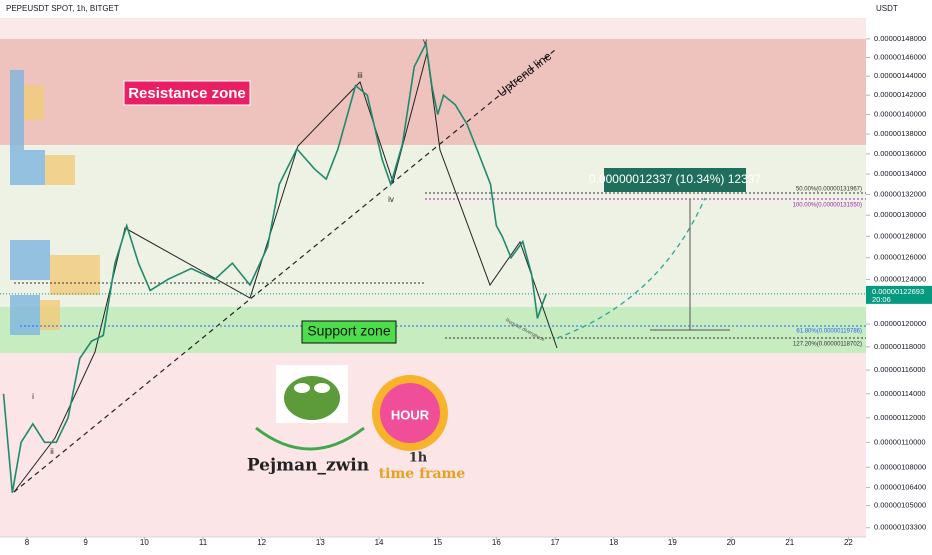  I want to click on x-tick-label: 13, so click(320, 542).